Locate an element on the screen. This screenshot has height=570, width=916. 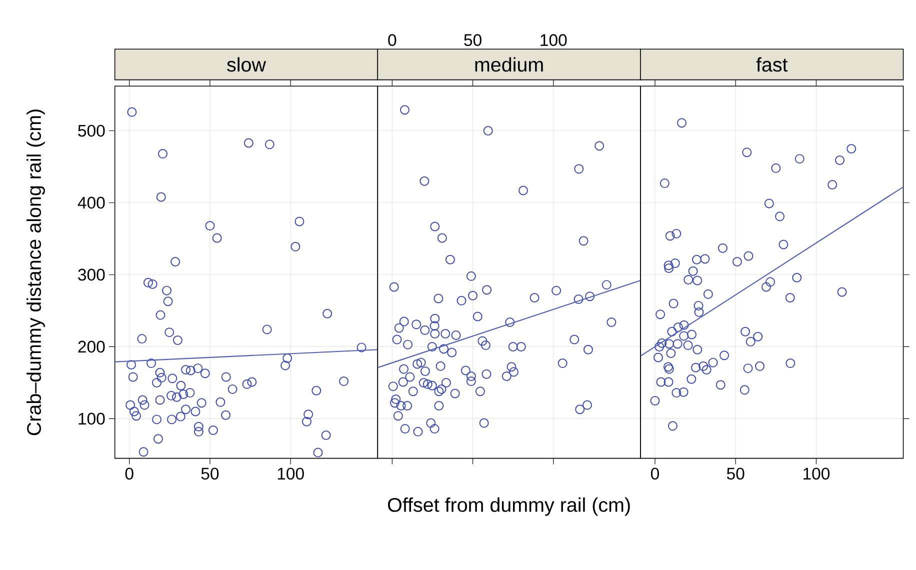
y-tick-label: 300 is located at coordinates (91, 274).